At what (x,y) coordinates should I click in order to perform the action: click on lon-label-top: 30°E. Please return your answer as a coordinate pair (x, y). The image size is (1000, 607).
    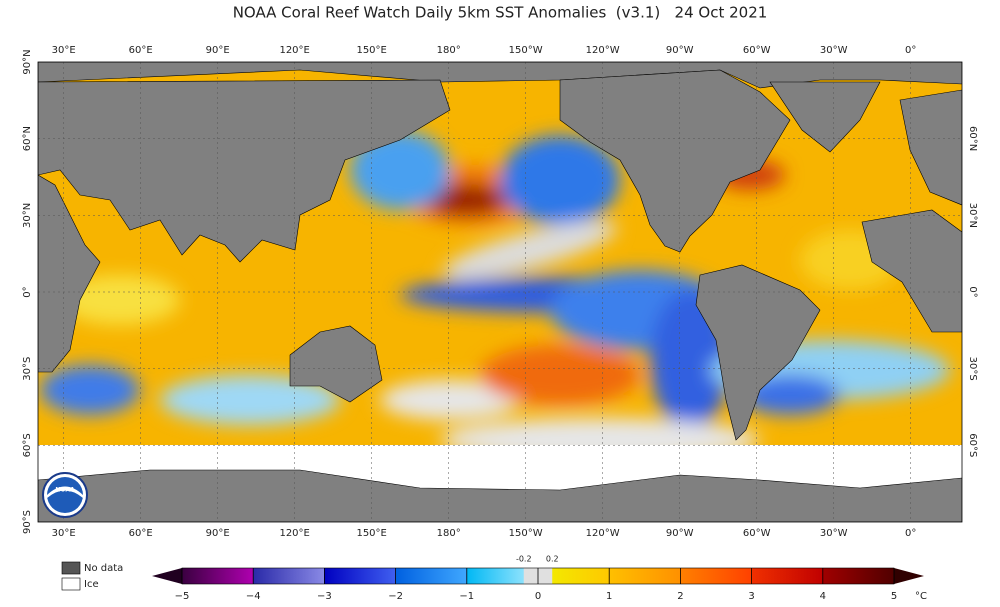
    Looking at the image, I should click on (64, 50).